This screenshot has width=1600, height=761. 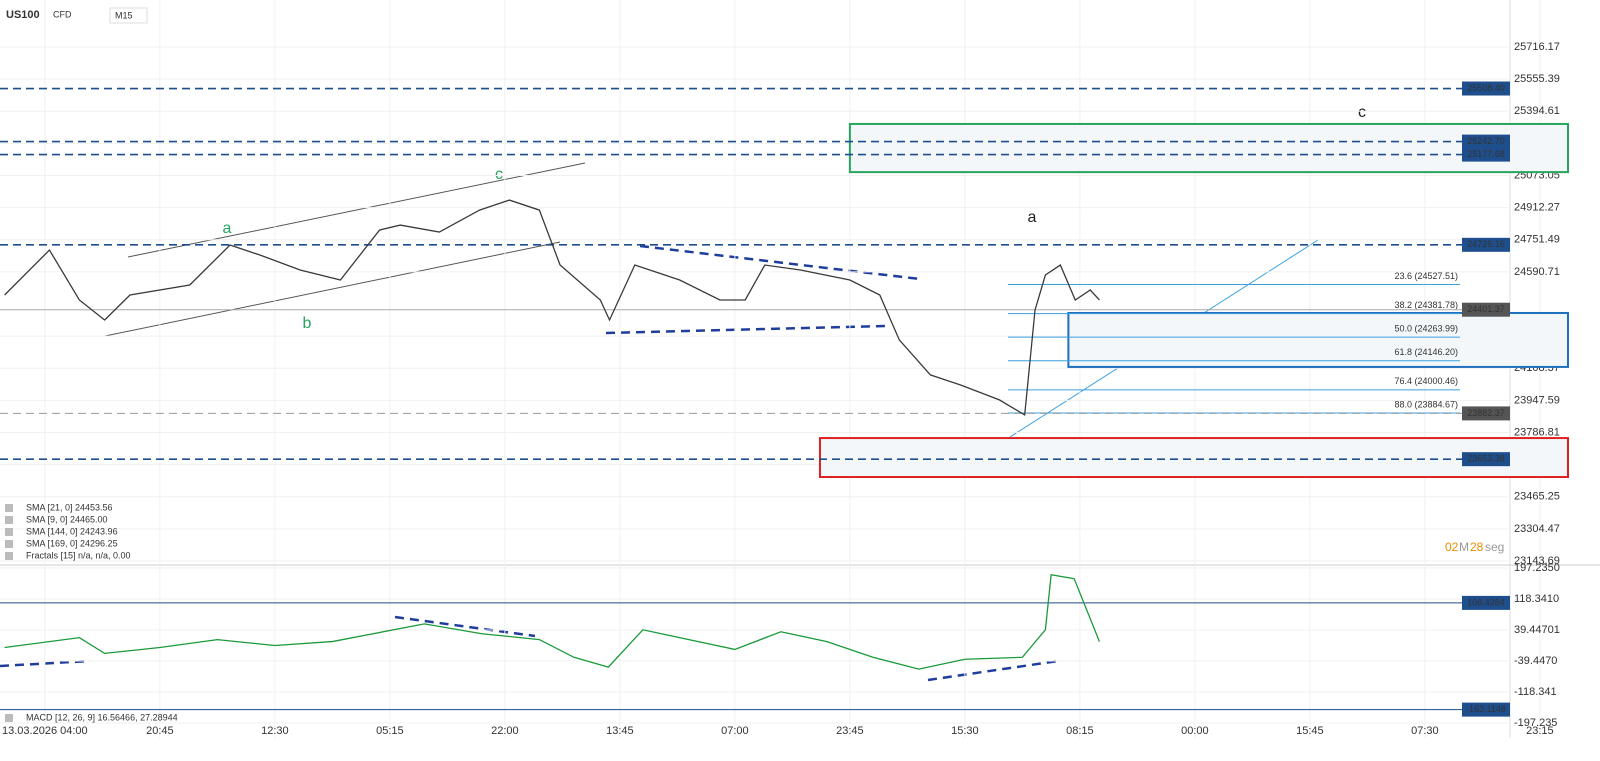 I want to click on y-tick-label: 25394.61, so click(x=1537, y=111).